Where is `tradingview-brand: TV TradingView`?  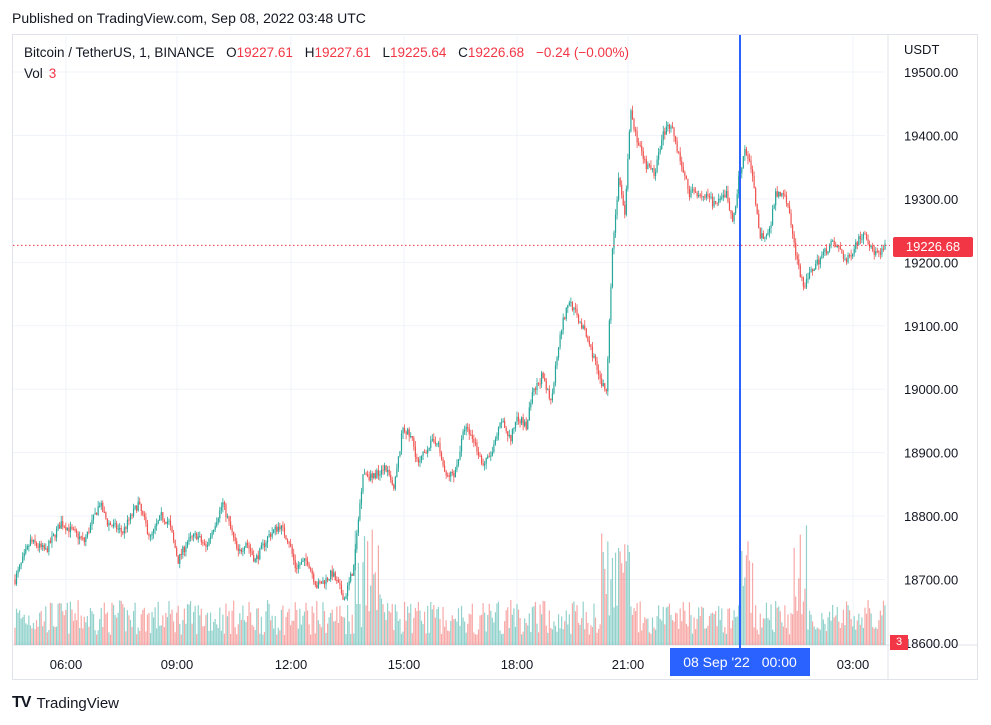 tradingview-brand: TV TradingView is located at coordinates (65, 703).